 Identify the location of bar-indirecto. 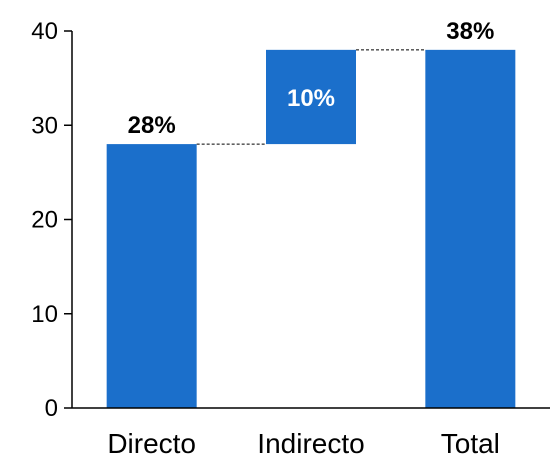
(311, 97).